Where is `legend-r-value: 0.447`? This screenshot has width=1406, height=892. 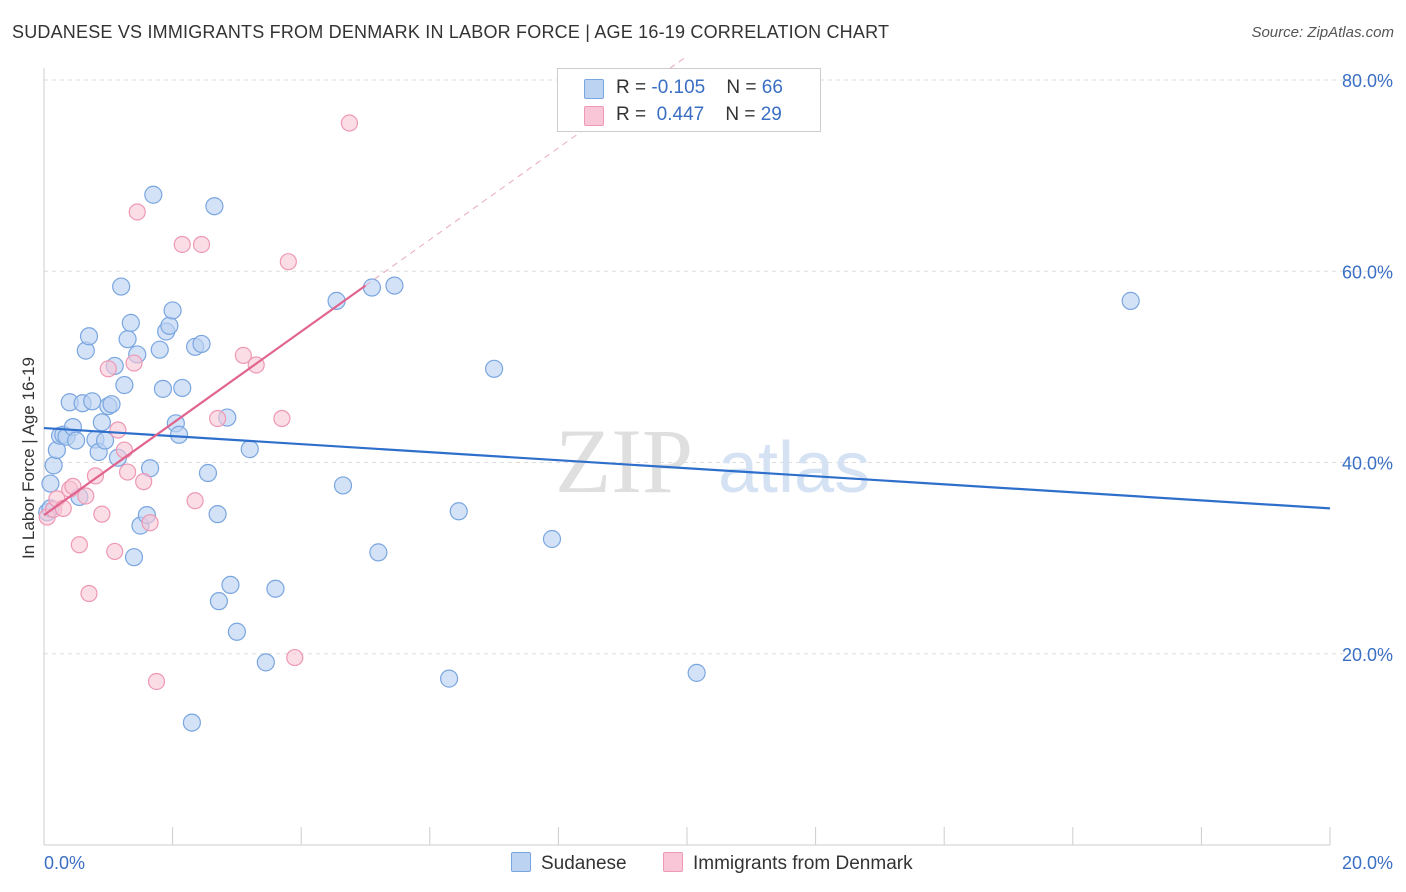 legend-r-value: 0.447 is located at coordinates (678, 114).